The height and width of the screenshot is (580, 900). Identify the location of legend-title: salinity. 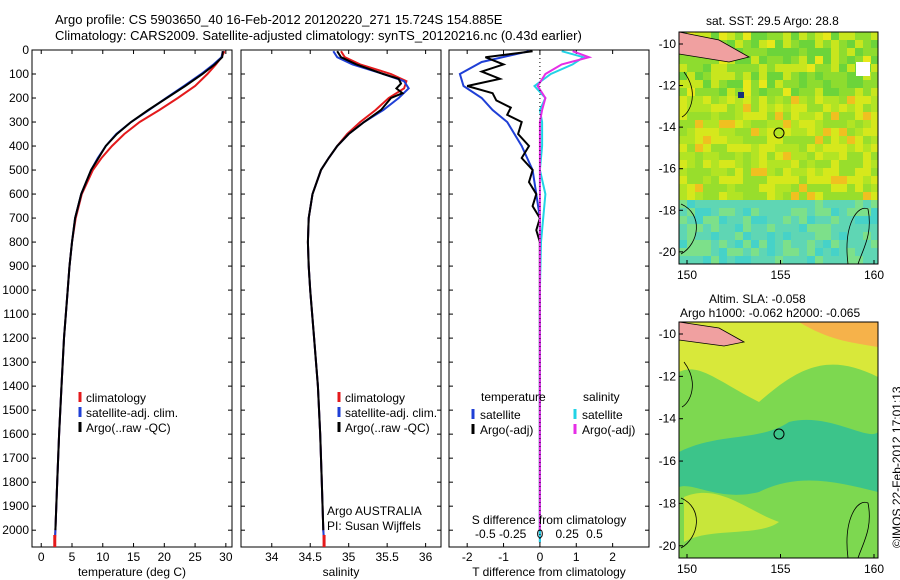
(601, 397).